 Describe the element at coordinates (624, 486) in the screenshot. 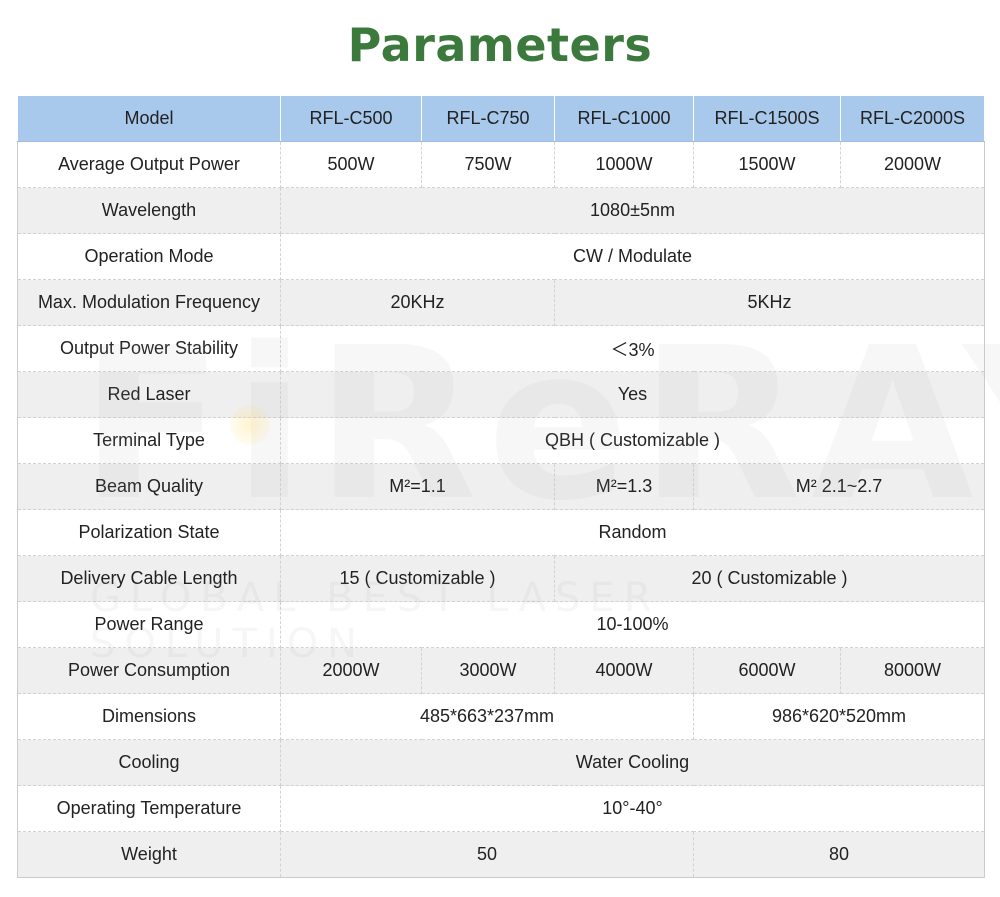

I see `cell-value: M²=1.3` at that location.